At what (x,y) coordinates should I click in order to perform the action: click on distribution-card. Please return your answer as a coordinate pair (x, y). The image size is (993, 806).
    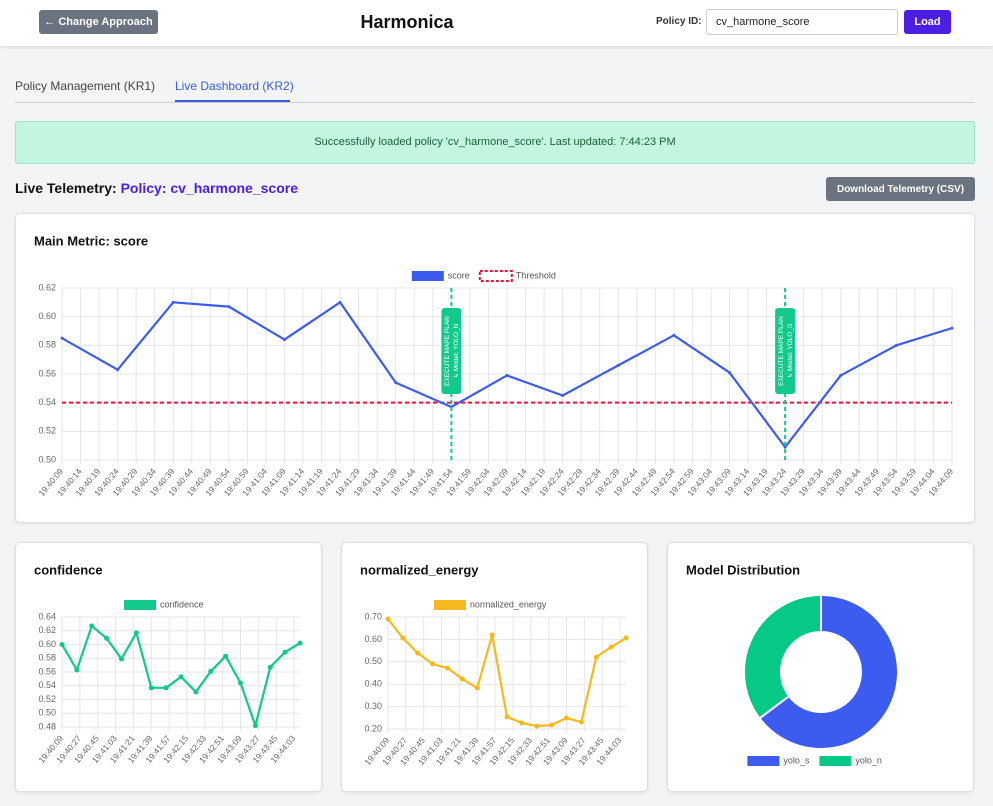
    Looking at the image, I should click on (820, 667).